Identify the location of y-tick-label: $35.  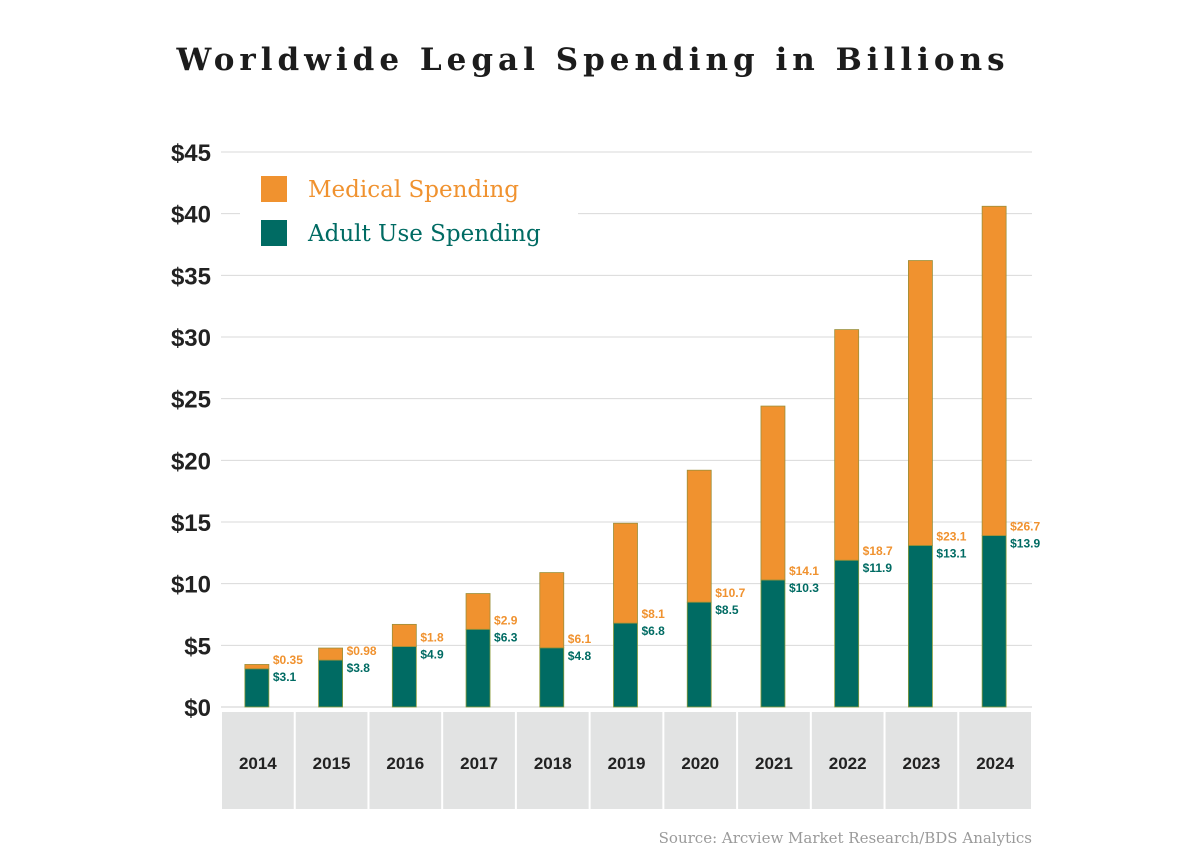
(191, 276).